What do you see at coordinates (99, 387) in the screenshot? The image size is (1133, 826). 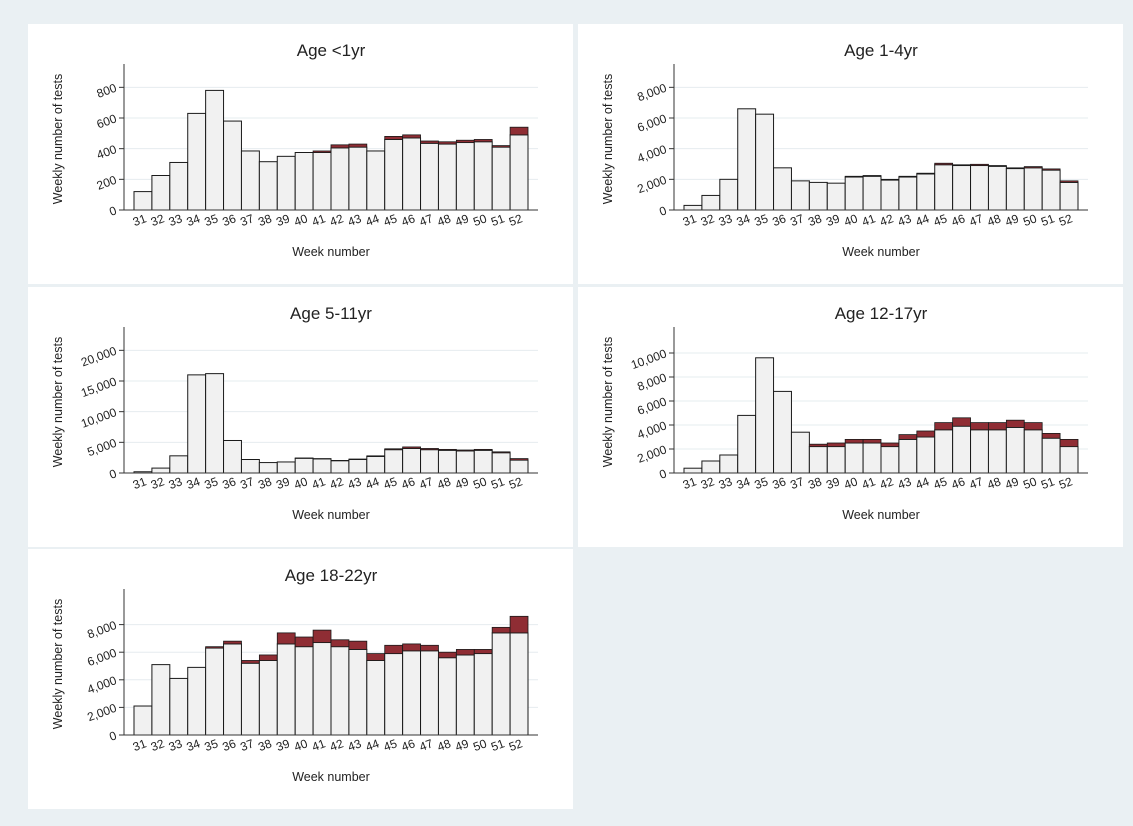 I see `y-tick-label: 15,000` at bounding box center [99, 387].